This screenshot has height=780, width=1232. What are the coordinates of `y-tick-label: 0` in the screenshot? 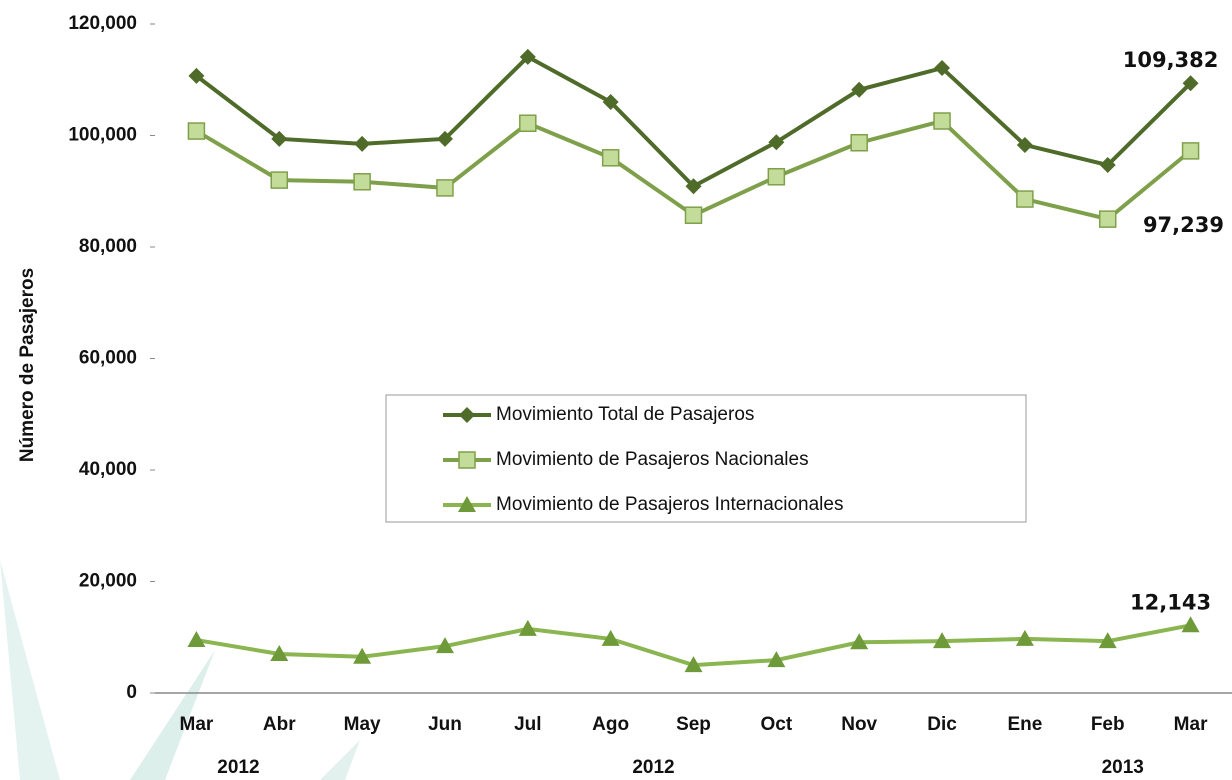 It's located at (131, 692).